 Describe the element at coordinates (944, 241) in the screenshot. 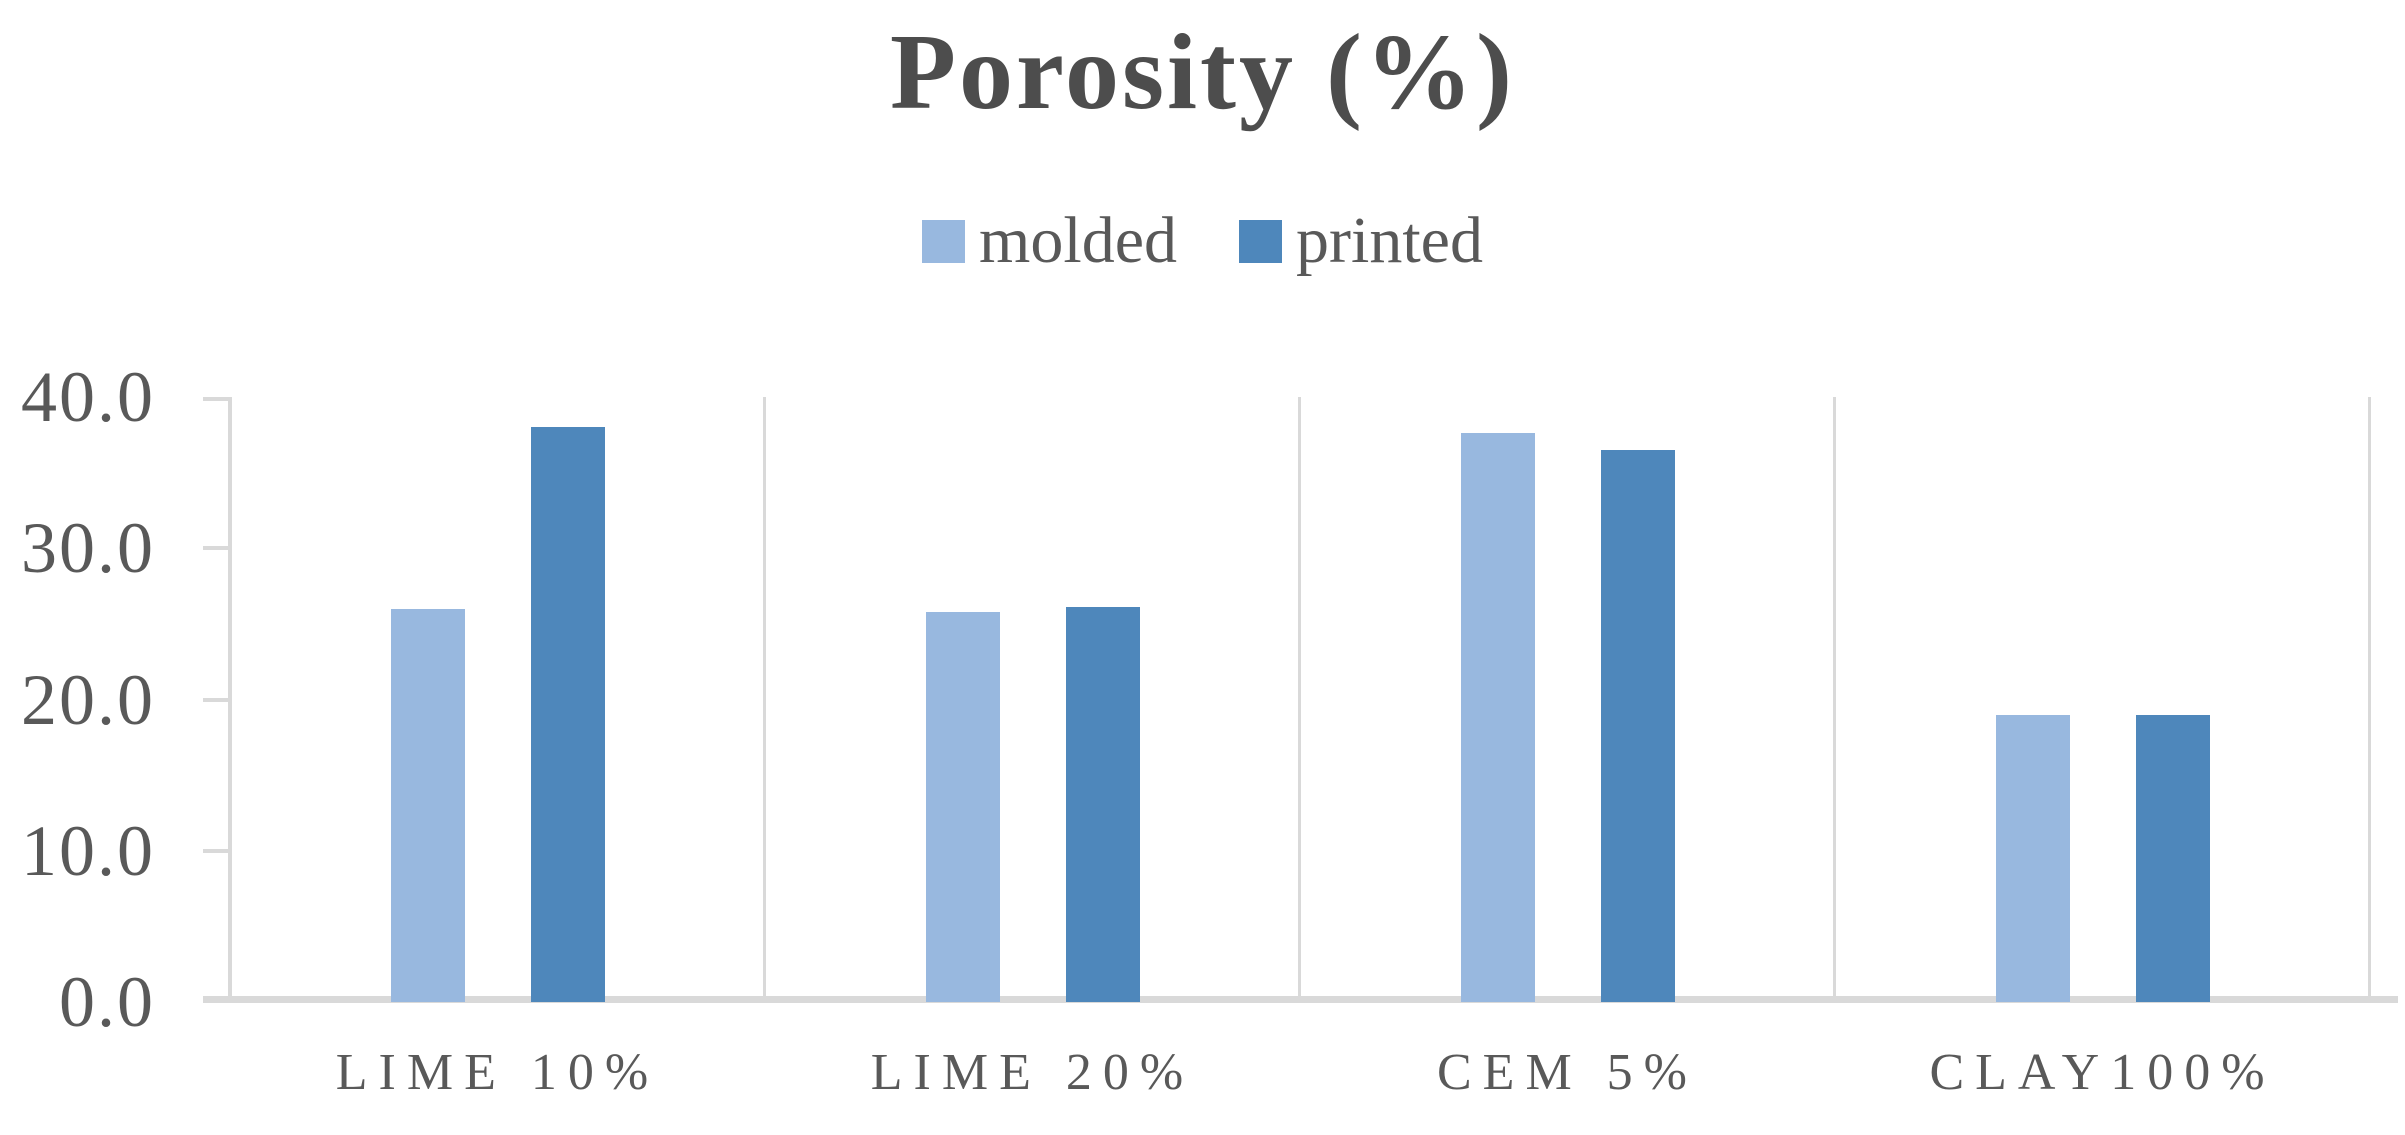

I see `legend-swatch-molded` at that location.